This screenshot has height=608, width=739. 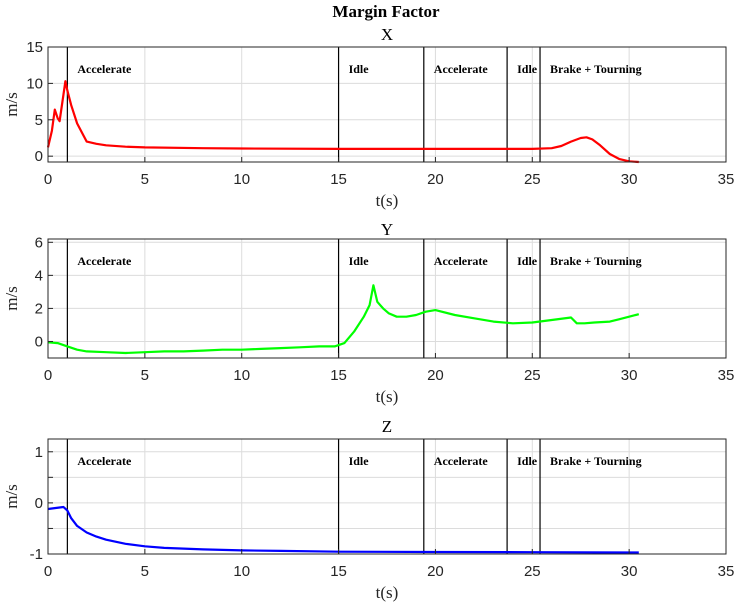 I want to click on y-tick-label: 4, so click(x=39, y=275).